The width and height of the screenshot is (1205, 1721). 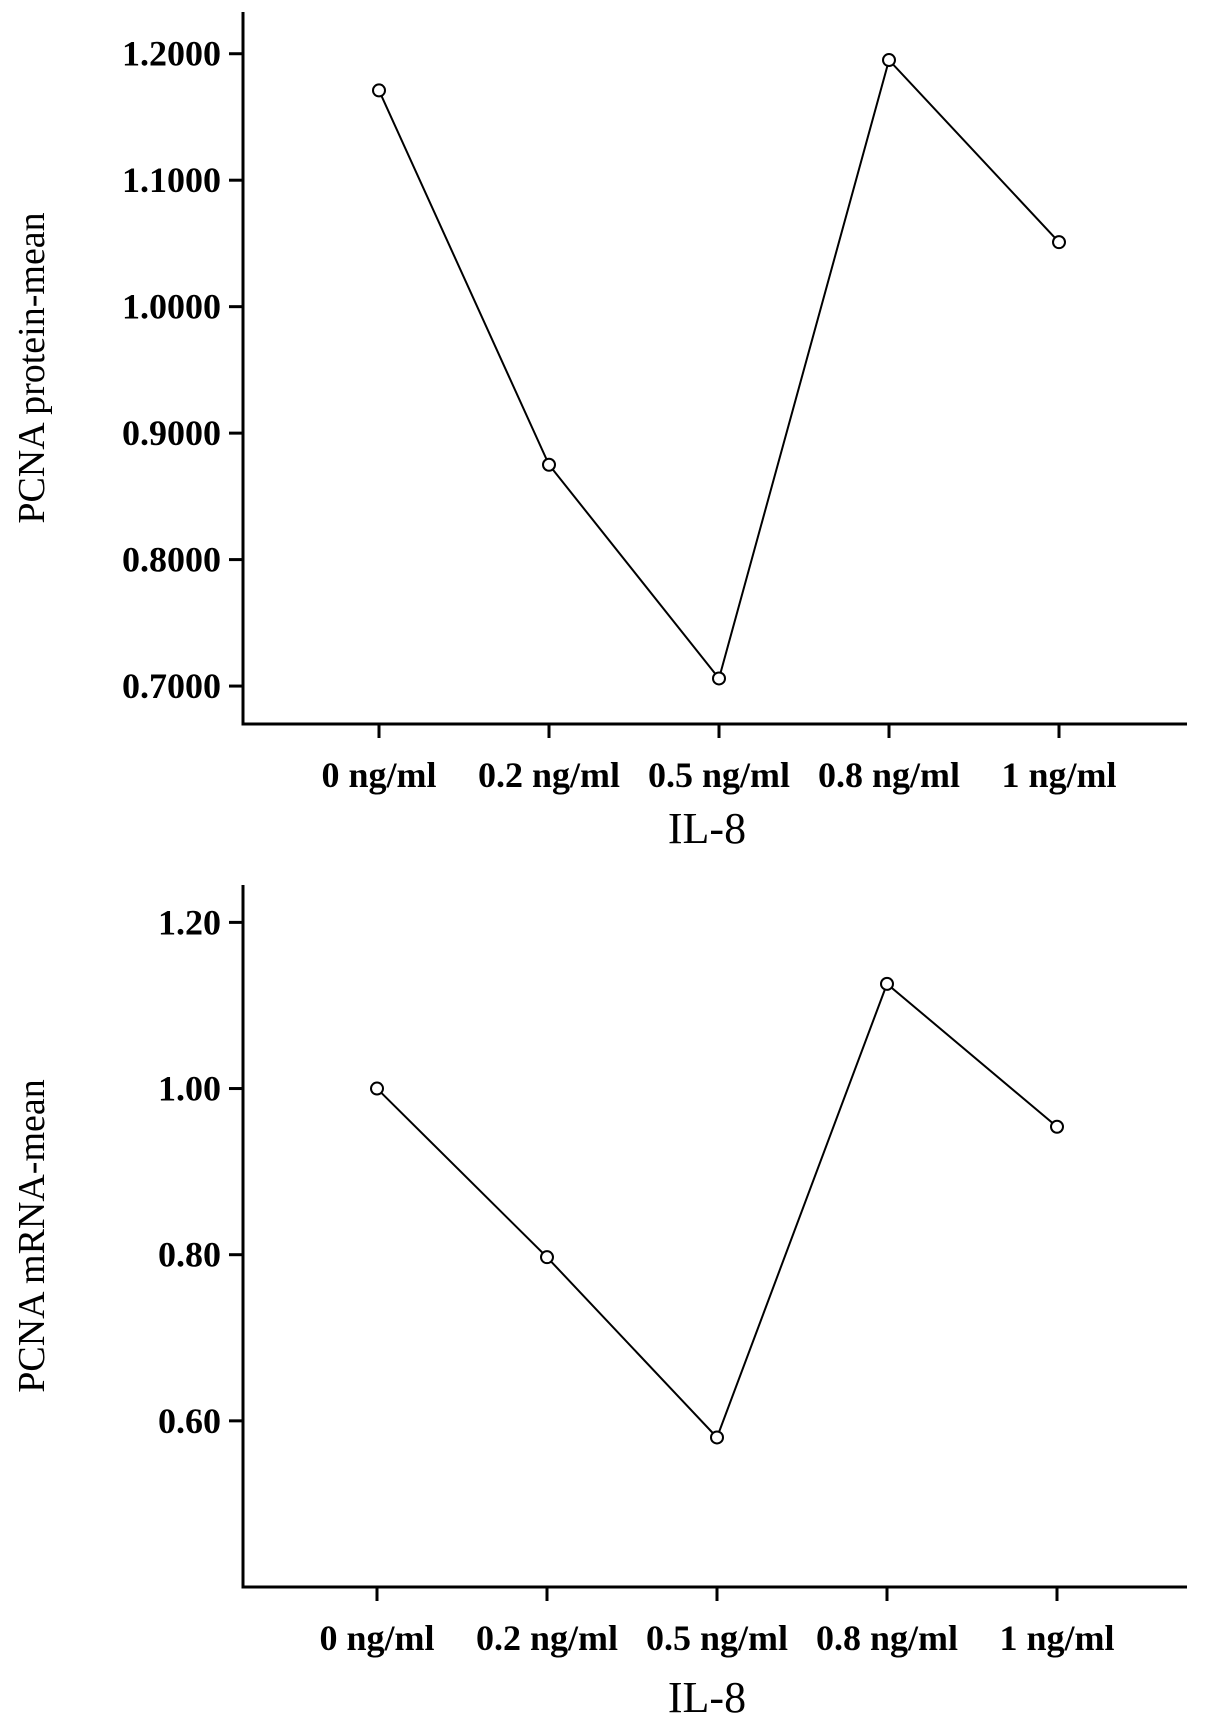 I want to click on y-axis-title: PCNA protein-mean, so click(x=32, y=367).